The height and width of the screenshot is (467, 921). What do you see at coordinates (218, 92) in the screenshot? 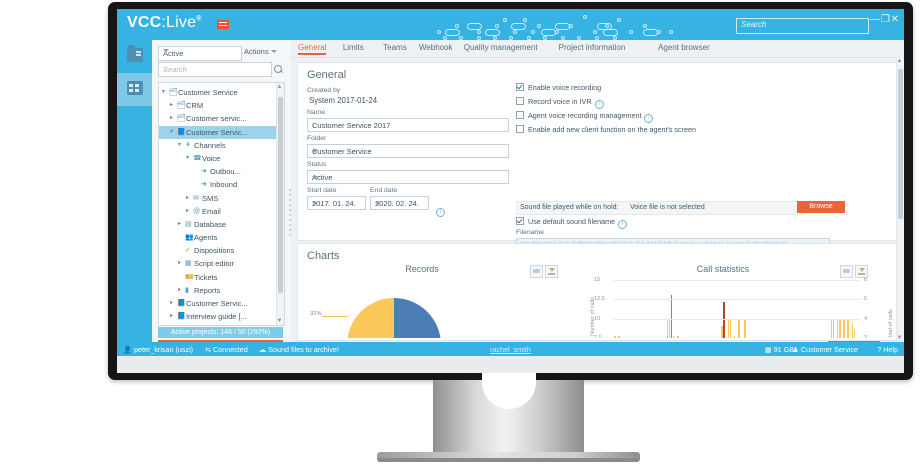
I see `tree-item: ▾ 🗂 Customer Service` at bounding box center [218, 92].